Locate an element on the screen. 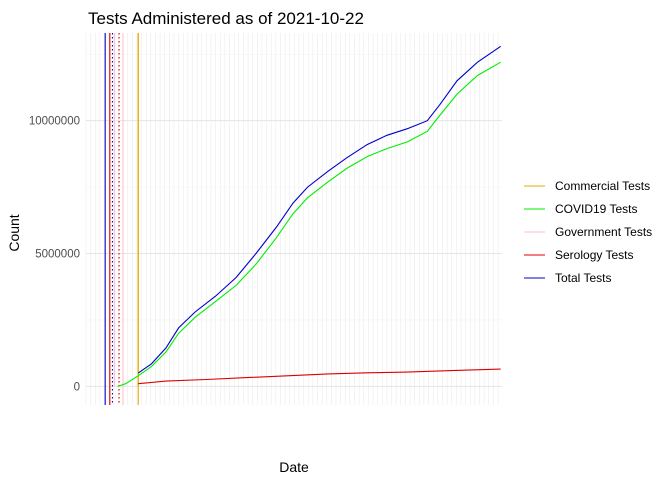 The height and width of the screenshot is (480, 672). chart-title: Tests Administered as of 2021-10-22 is located at coordinates (226, 18).